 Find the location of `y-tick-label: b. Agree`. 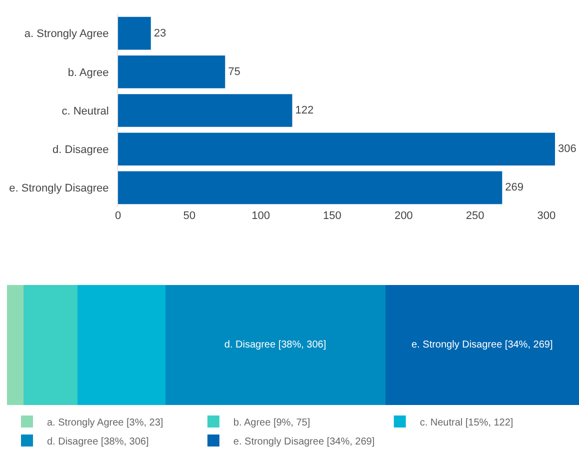

y-tick-label: b. Agree is located at coordinates (88, 72).